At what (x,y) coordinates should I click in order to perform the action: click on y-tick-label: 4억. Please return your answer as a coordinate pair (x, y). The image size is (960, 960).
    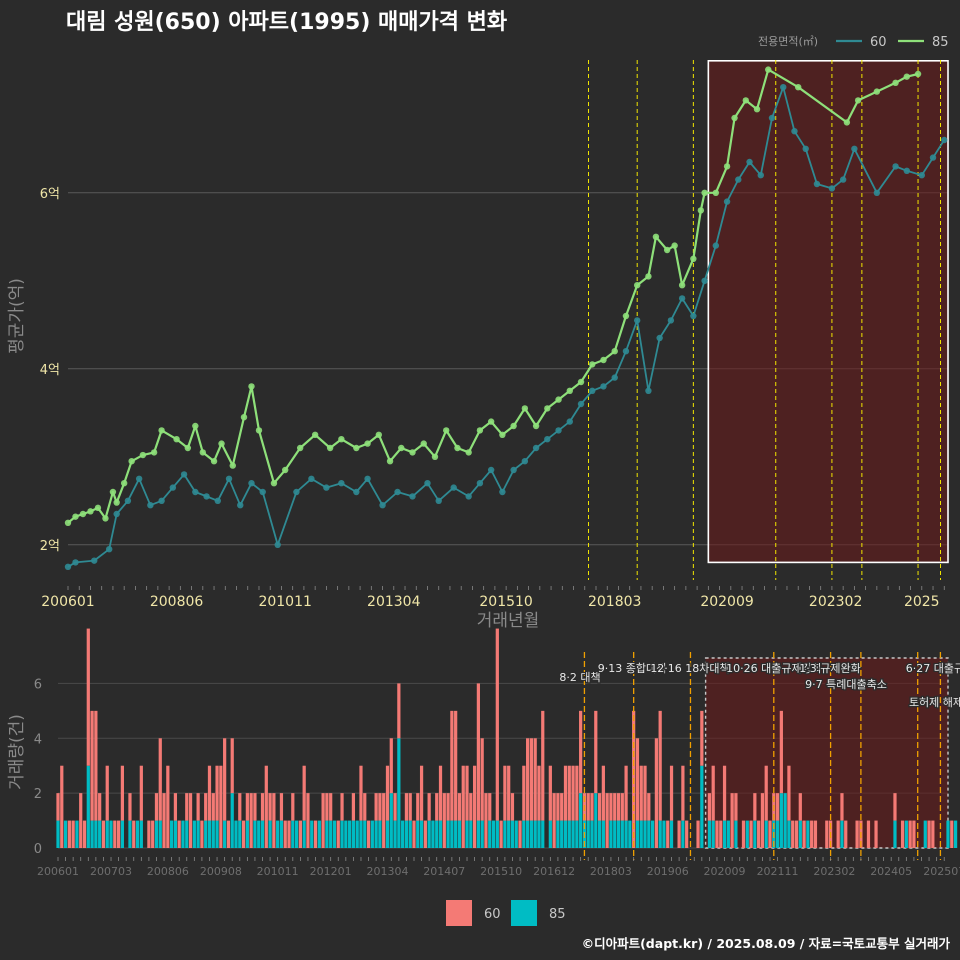
    Looking at the image, I should click on (50, 370).